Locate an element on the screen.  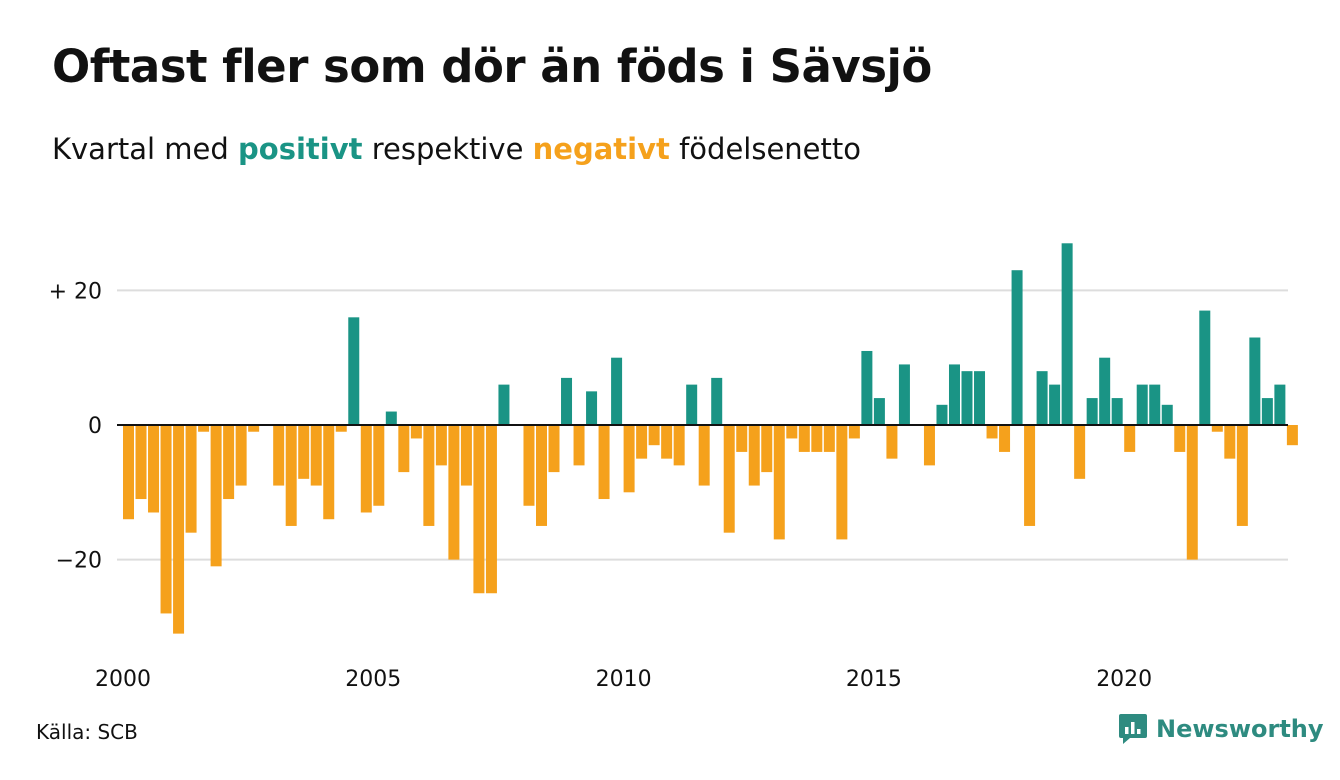
source-note: Källa: SCB is located at coordinates (87, 732).